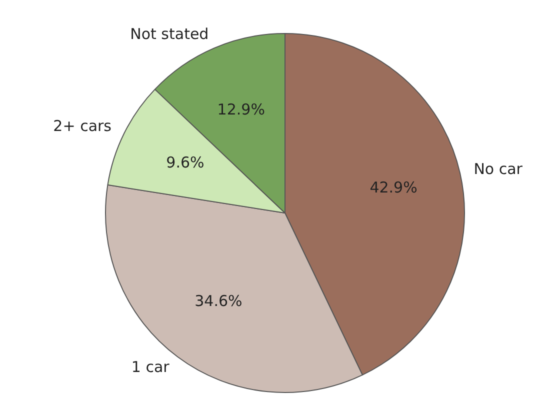  Describe the element at coordinates (499, 169) in the screenshot. I see `slice-label: No car` at that location.